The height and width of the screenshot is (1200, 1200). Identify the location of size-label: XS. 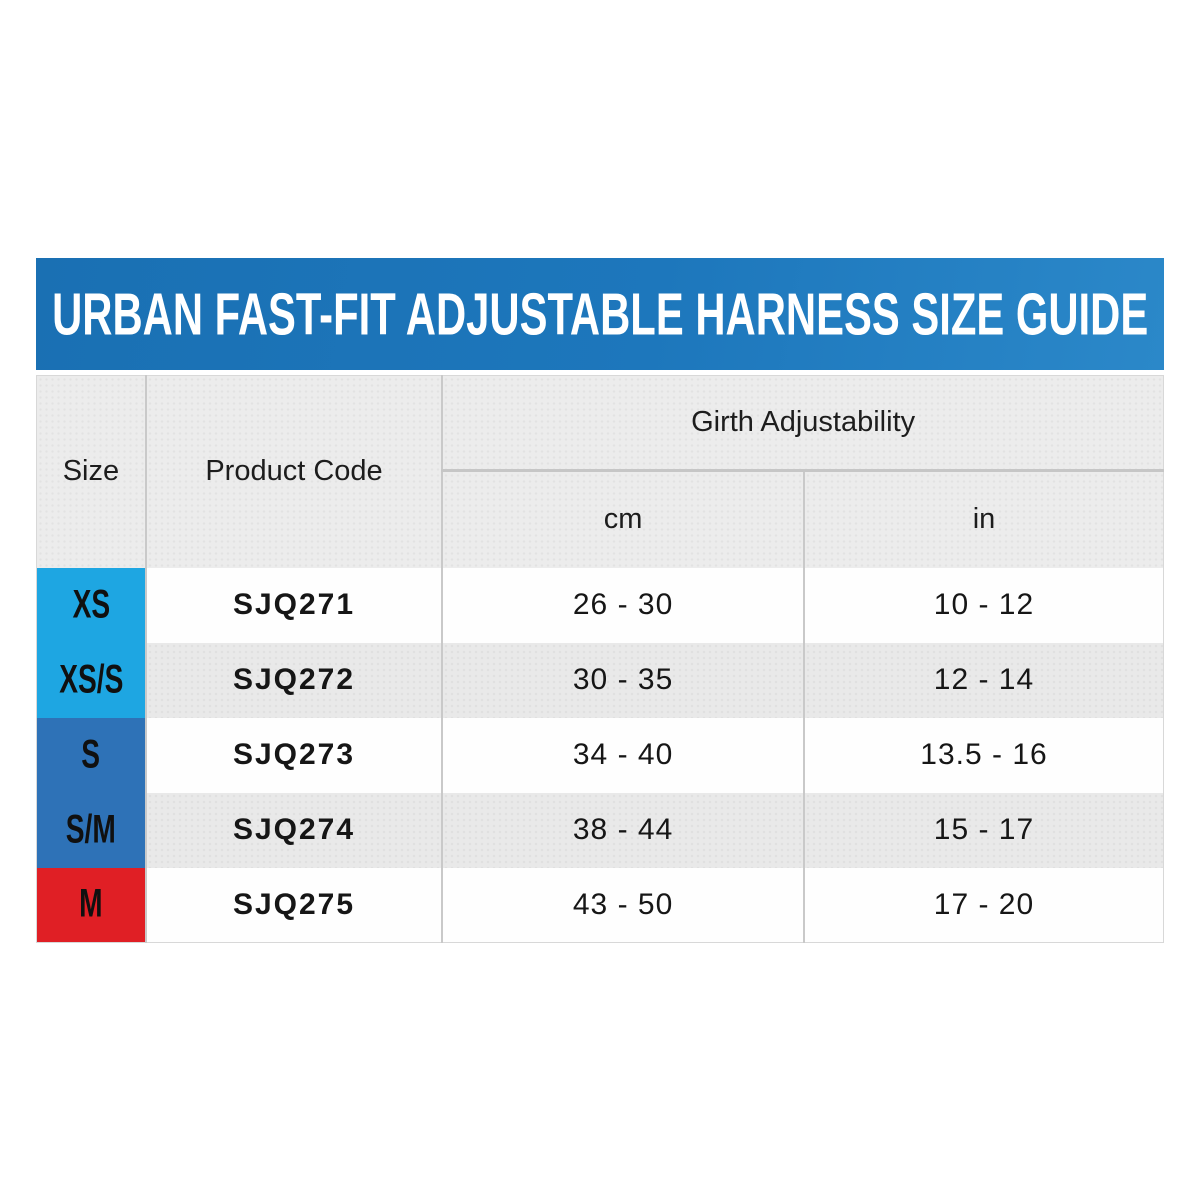
(91, 604).